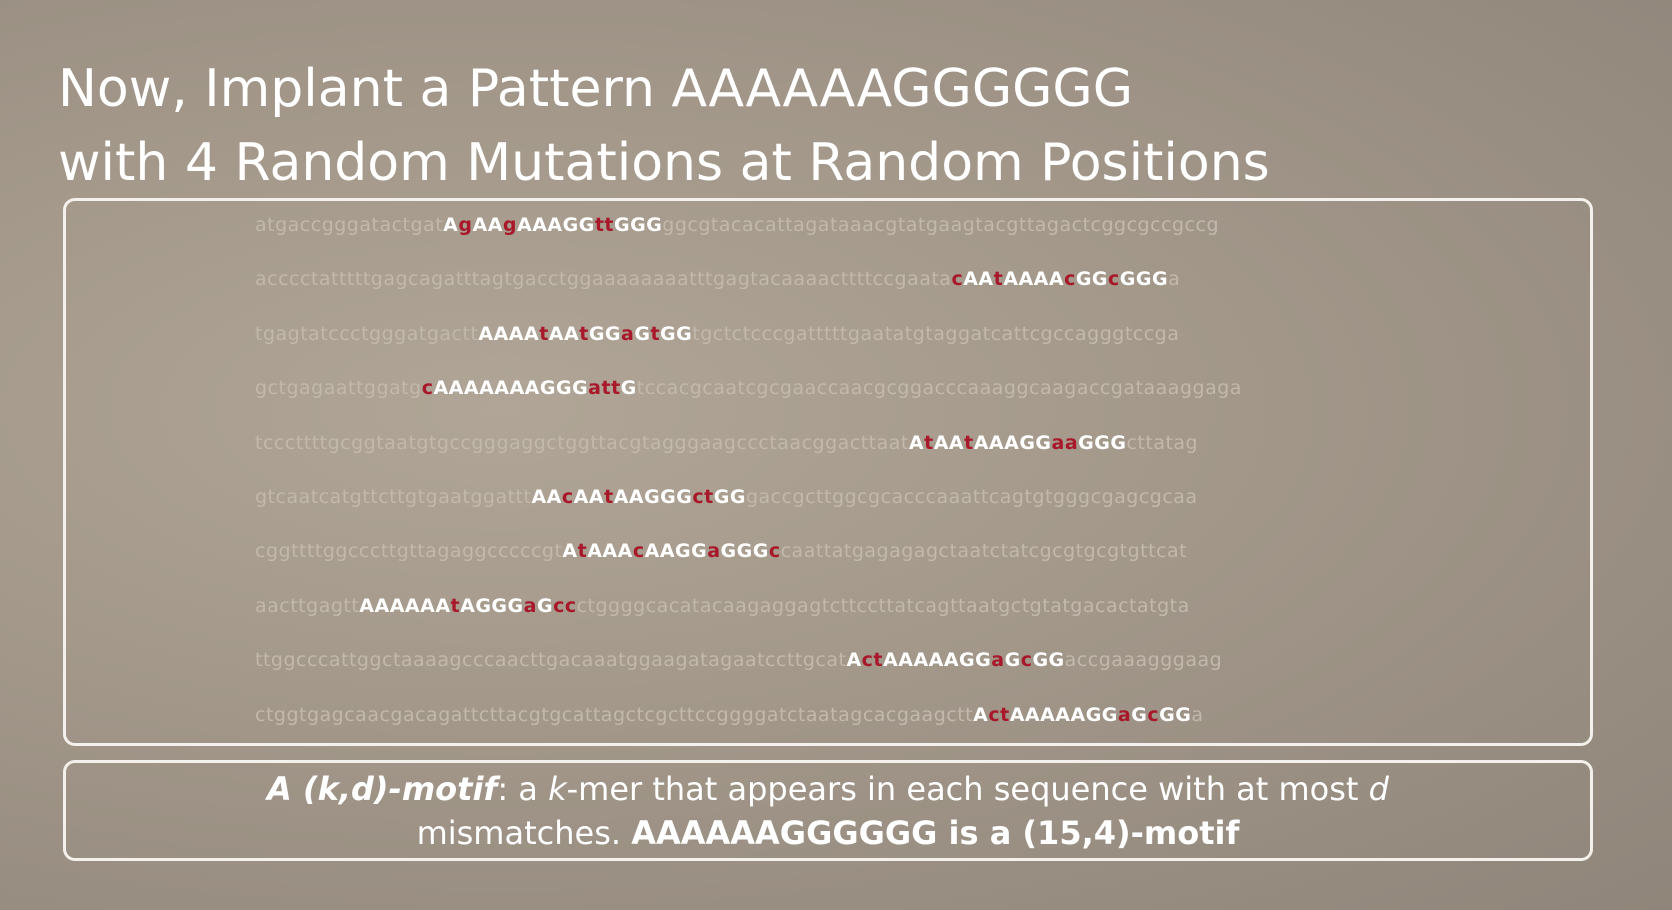  What do you see at coordinates (367, 333) in the screenshot?
I see `sequence-segment: tgagtatccctgggatgactt` at bounding box center [367, 333].